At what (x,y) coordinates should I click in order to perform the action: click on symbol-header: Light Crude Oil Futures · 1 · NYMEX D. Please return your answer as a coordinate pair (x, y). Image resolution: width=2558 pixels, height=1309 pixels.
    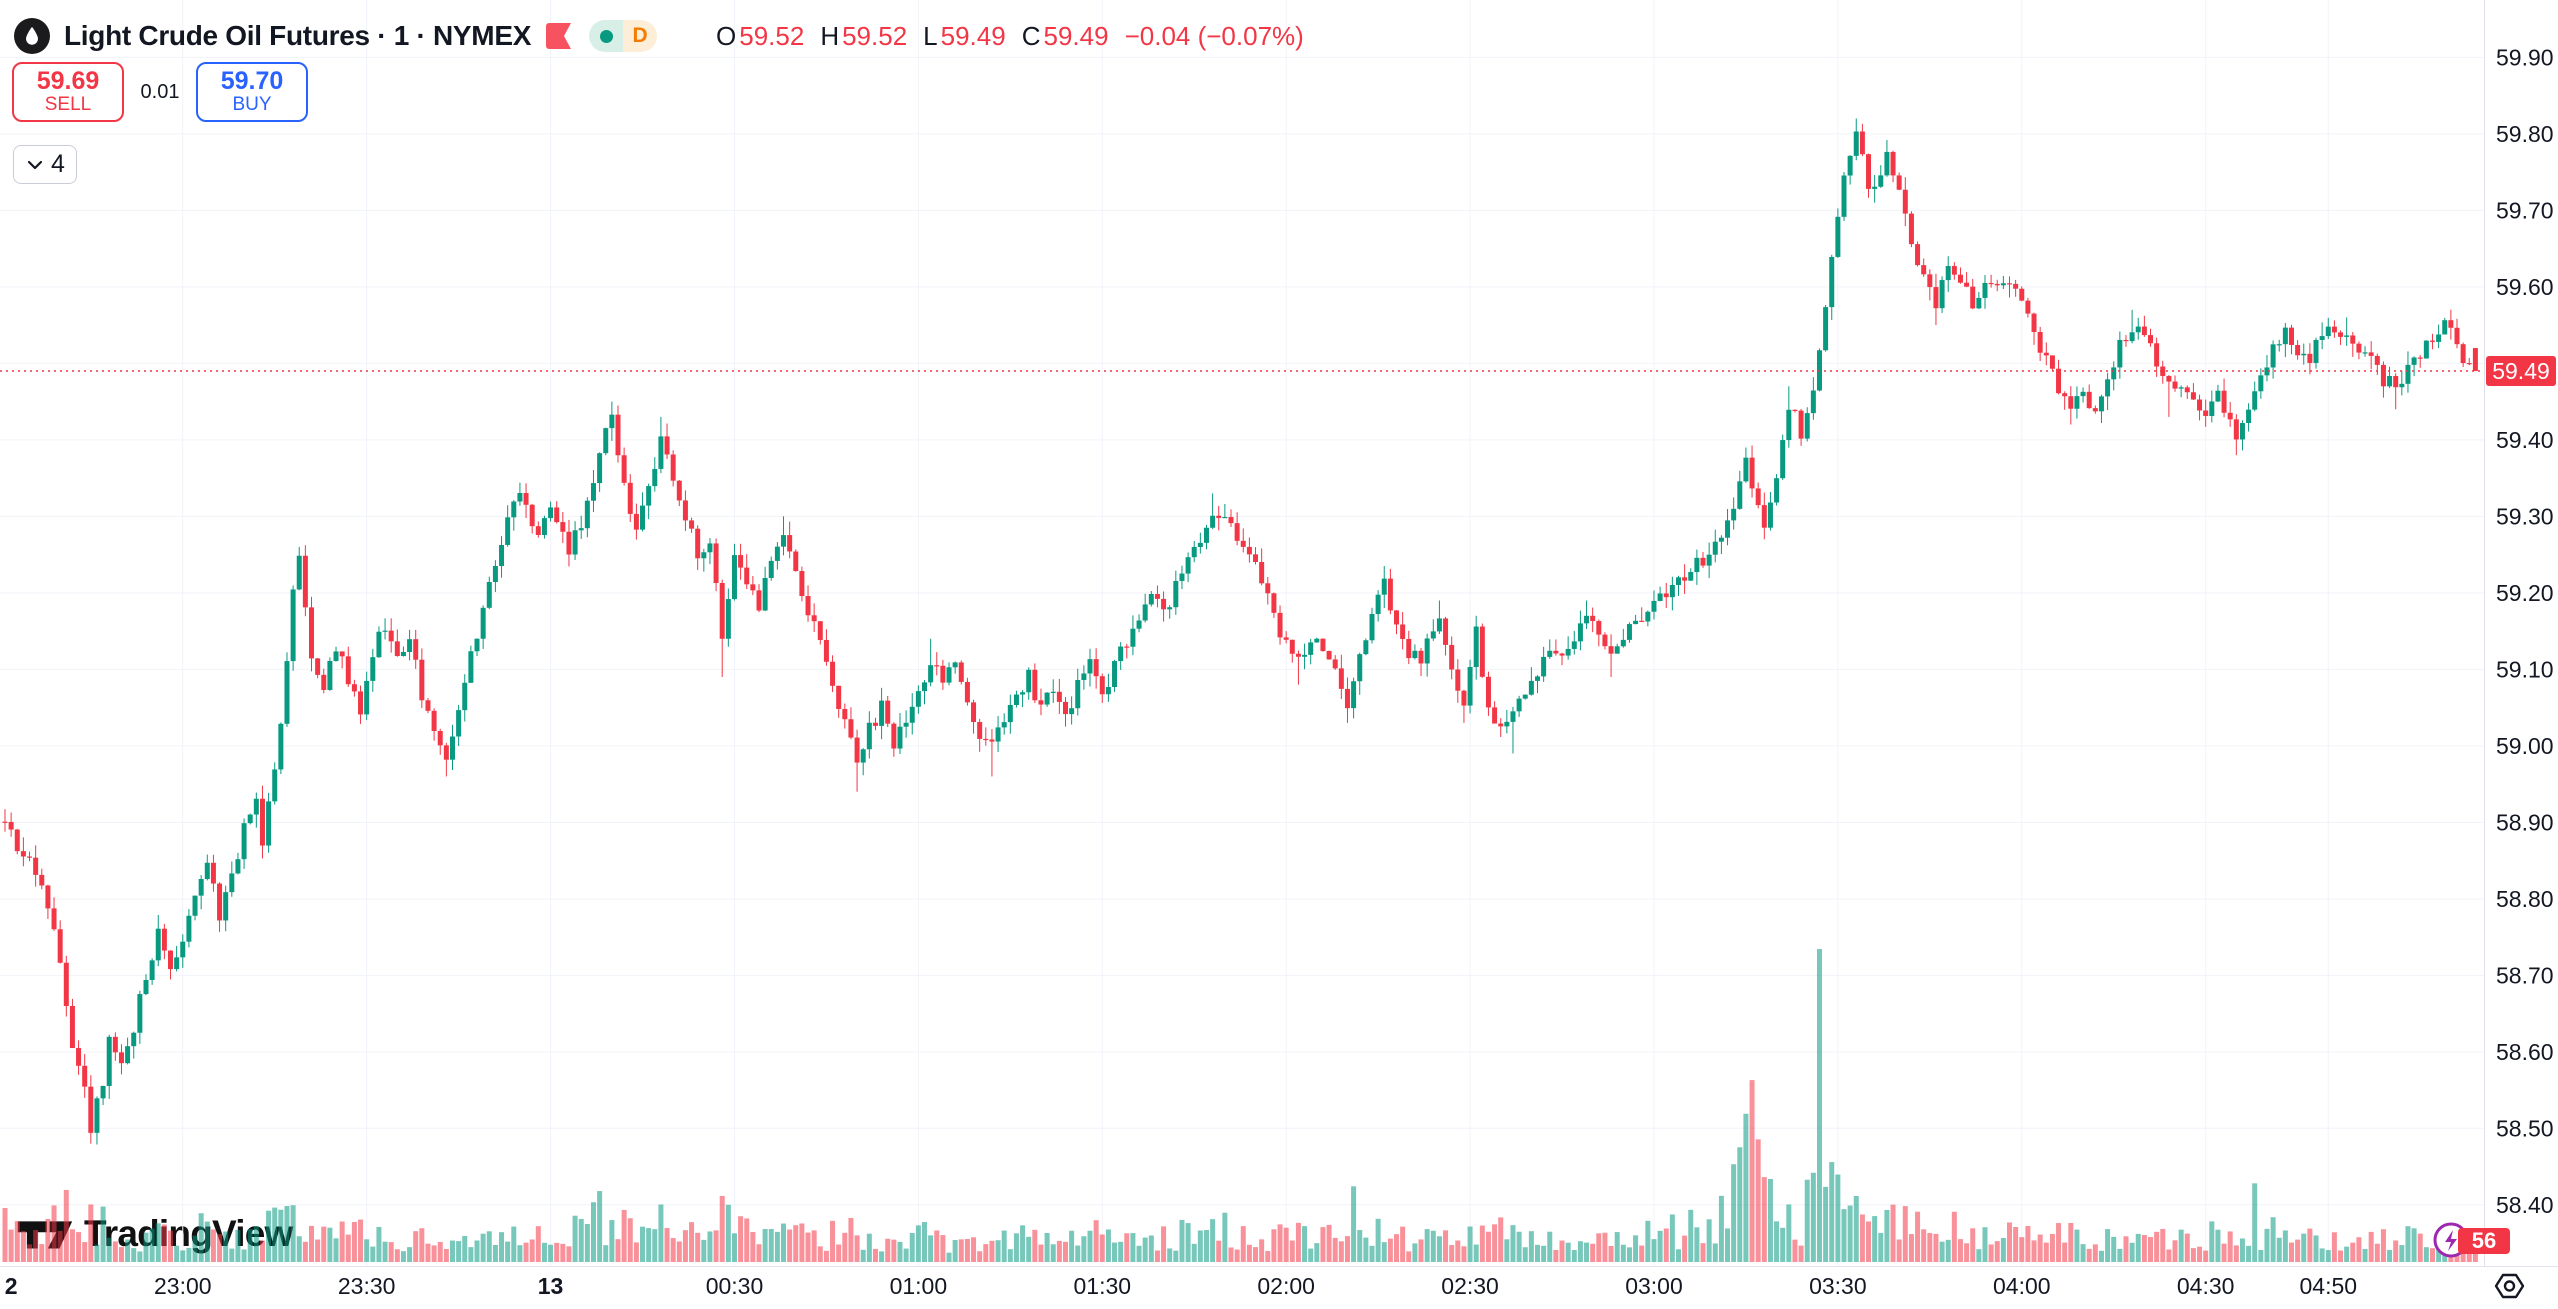
    Looking at the image, I should click on (336, 36).